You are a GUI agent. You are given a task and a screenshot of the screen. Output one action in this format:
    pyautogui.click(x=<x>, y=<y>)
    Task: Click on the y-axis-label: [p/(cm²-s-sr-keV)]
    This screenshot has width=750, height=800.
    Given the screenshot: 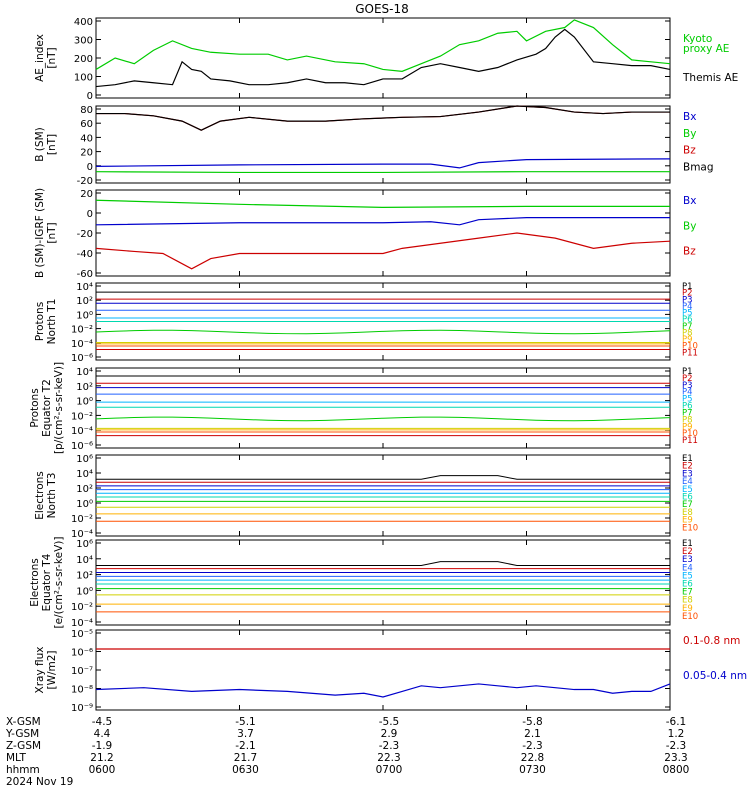 What is the action you would take?
    pyautogui.click(x=59, y=408)
    